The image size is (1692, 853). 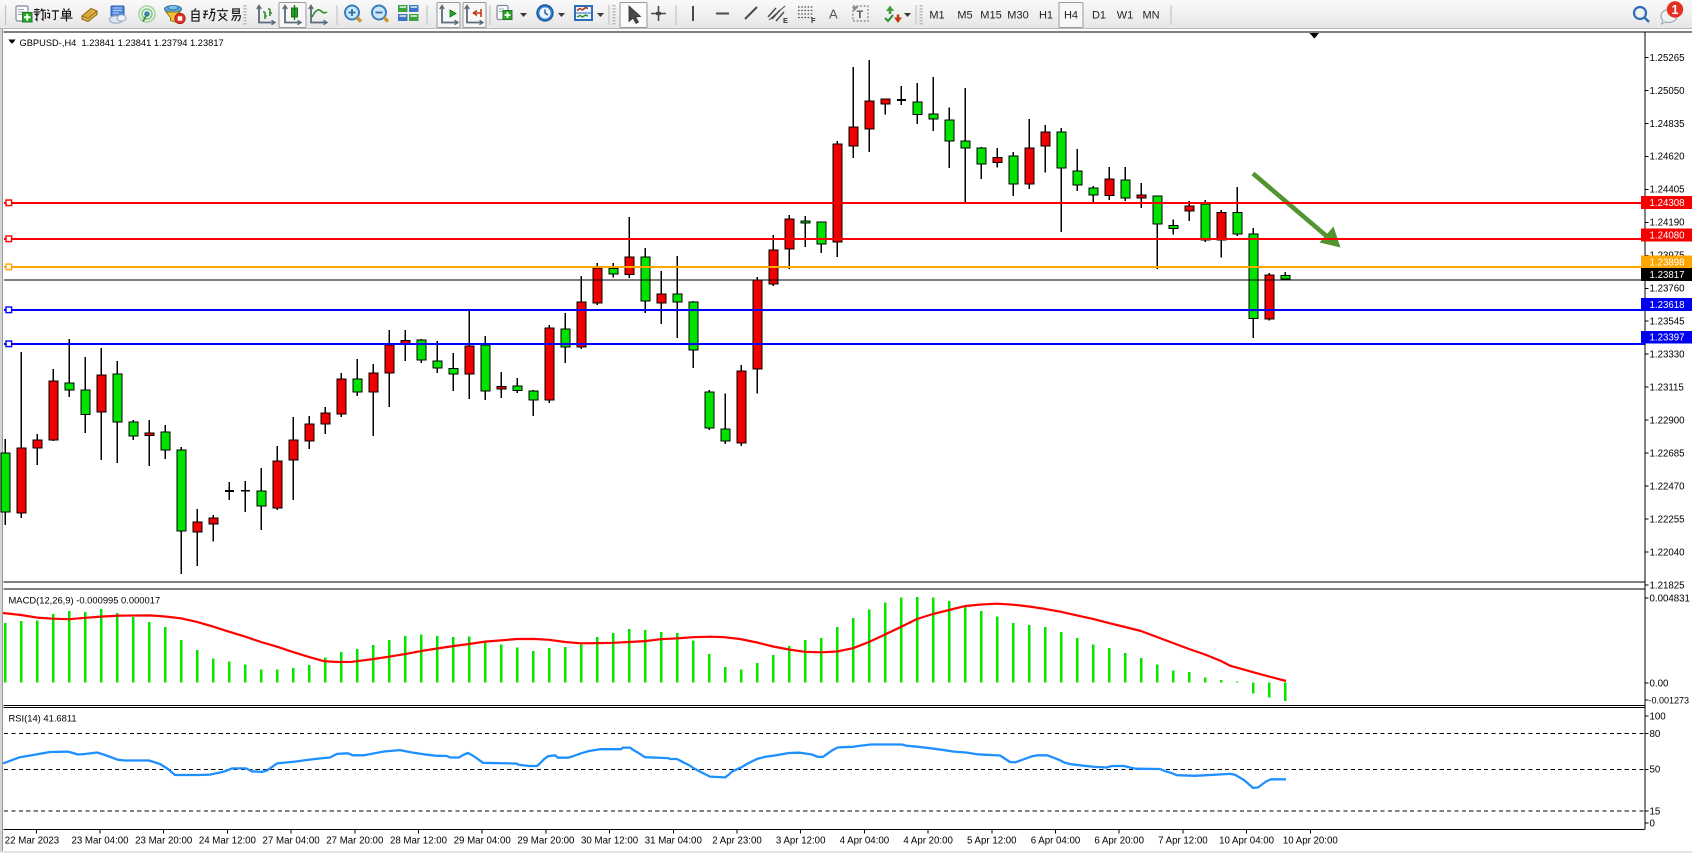 I want to click on svg-text: M1, so click(x=936, y=16).